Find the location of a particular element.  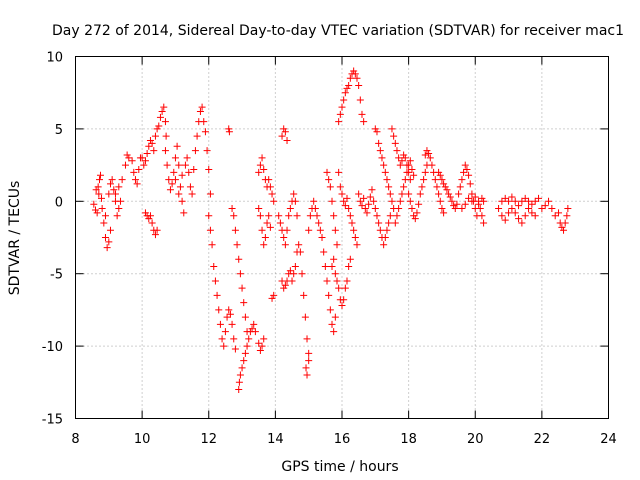

y-tick-label: 10 is located at coordinates (54, 58).